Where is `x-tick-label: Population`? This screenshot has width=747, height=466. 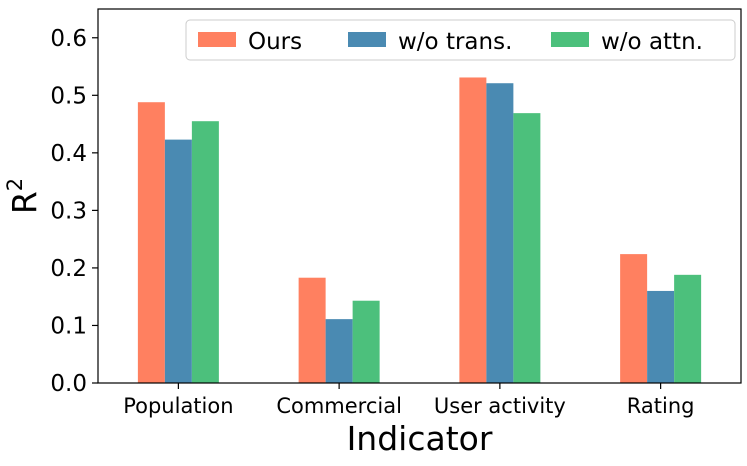
x-tick-label: Population is located at coordinates (178, 406).